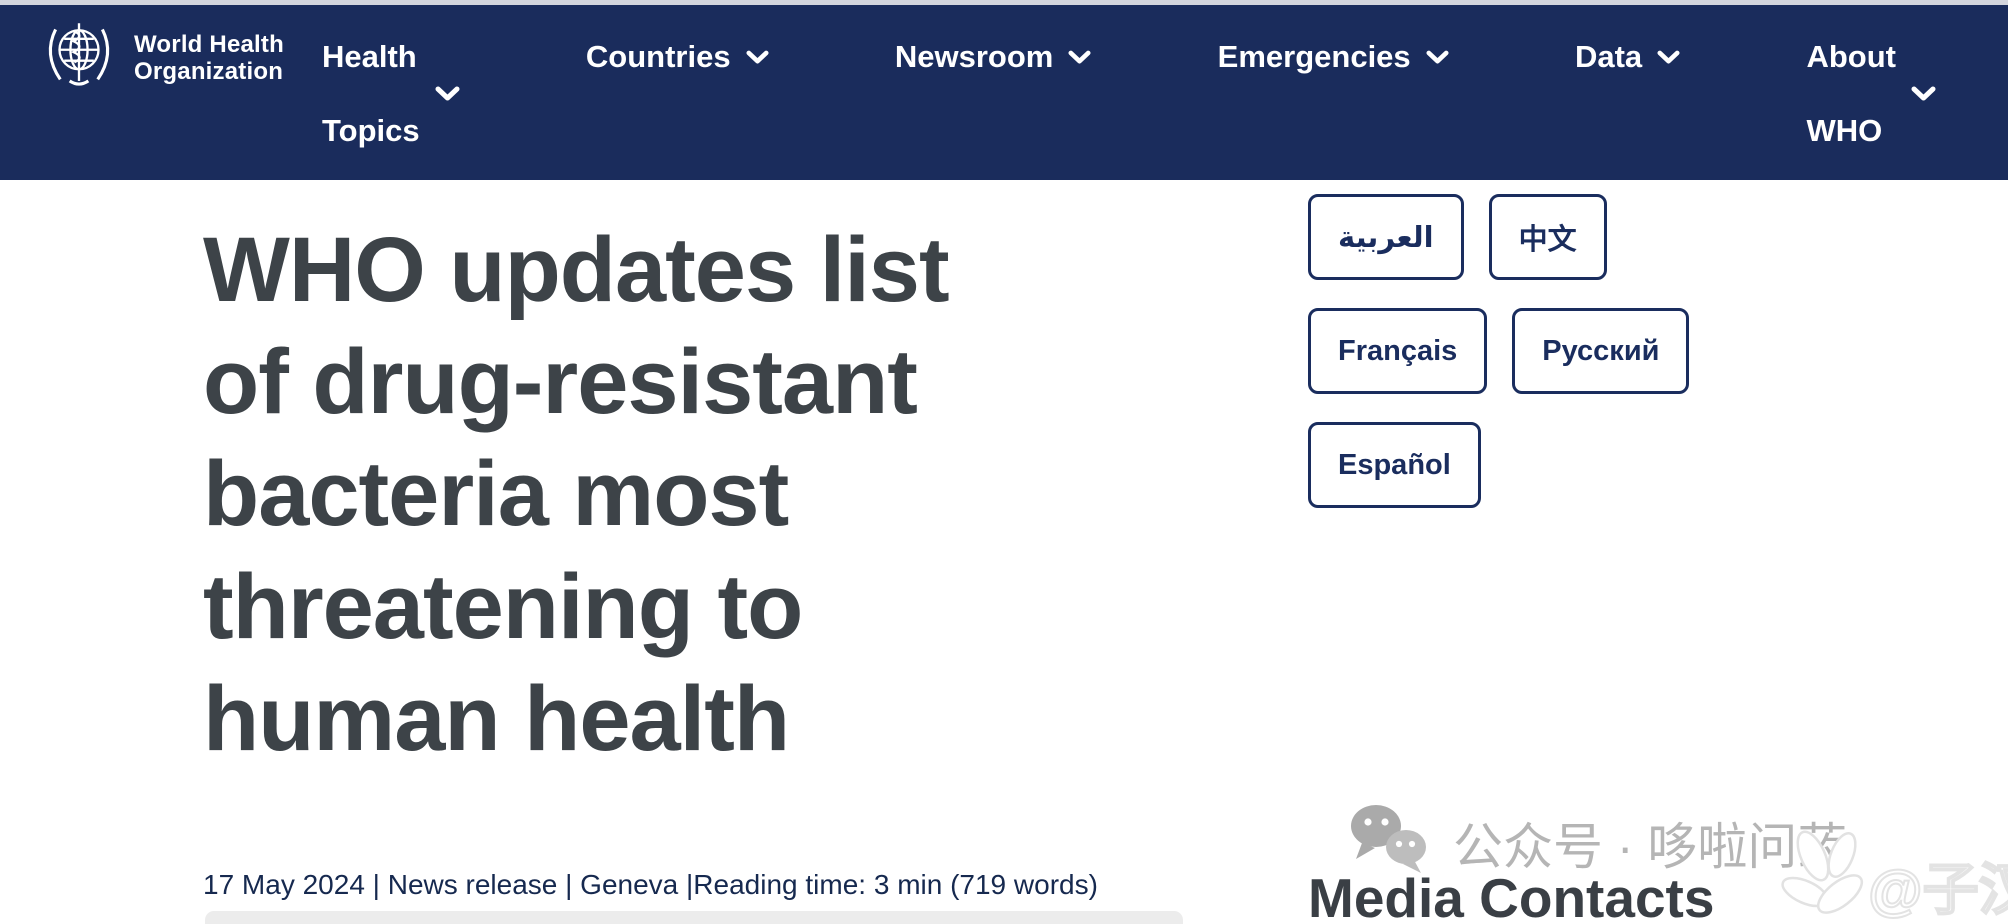  I want to click on nav-item-label: Emergencies, so click(1314, 56).